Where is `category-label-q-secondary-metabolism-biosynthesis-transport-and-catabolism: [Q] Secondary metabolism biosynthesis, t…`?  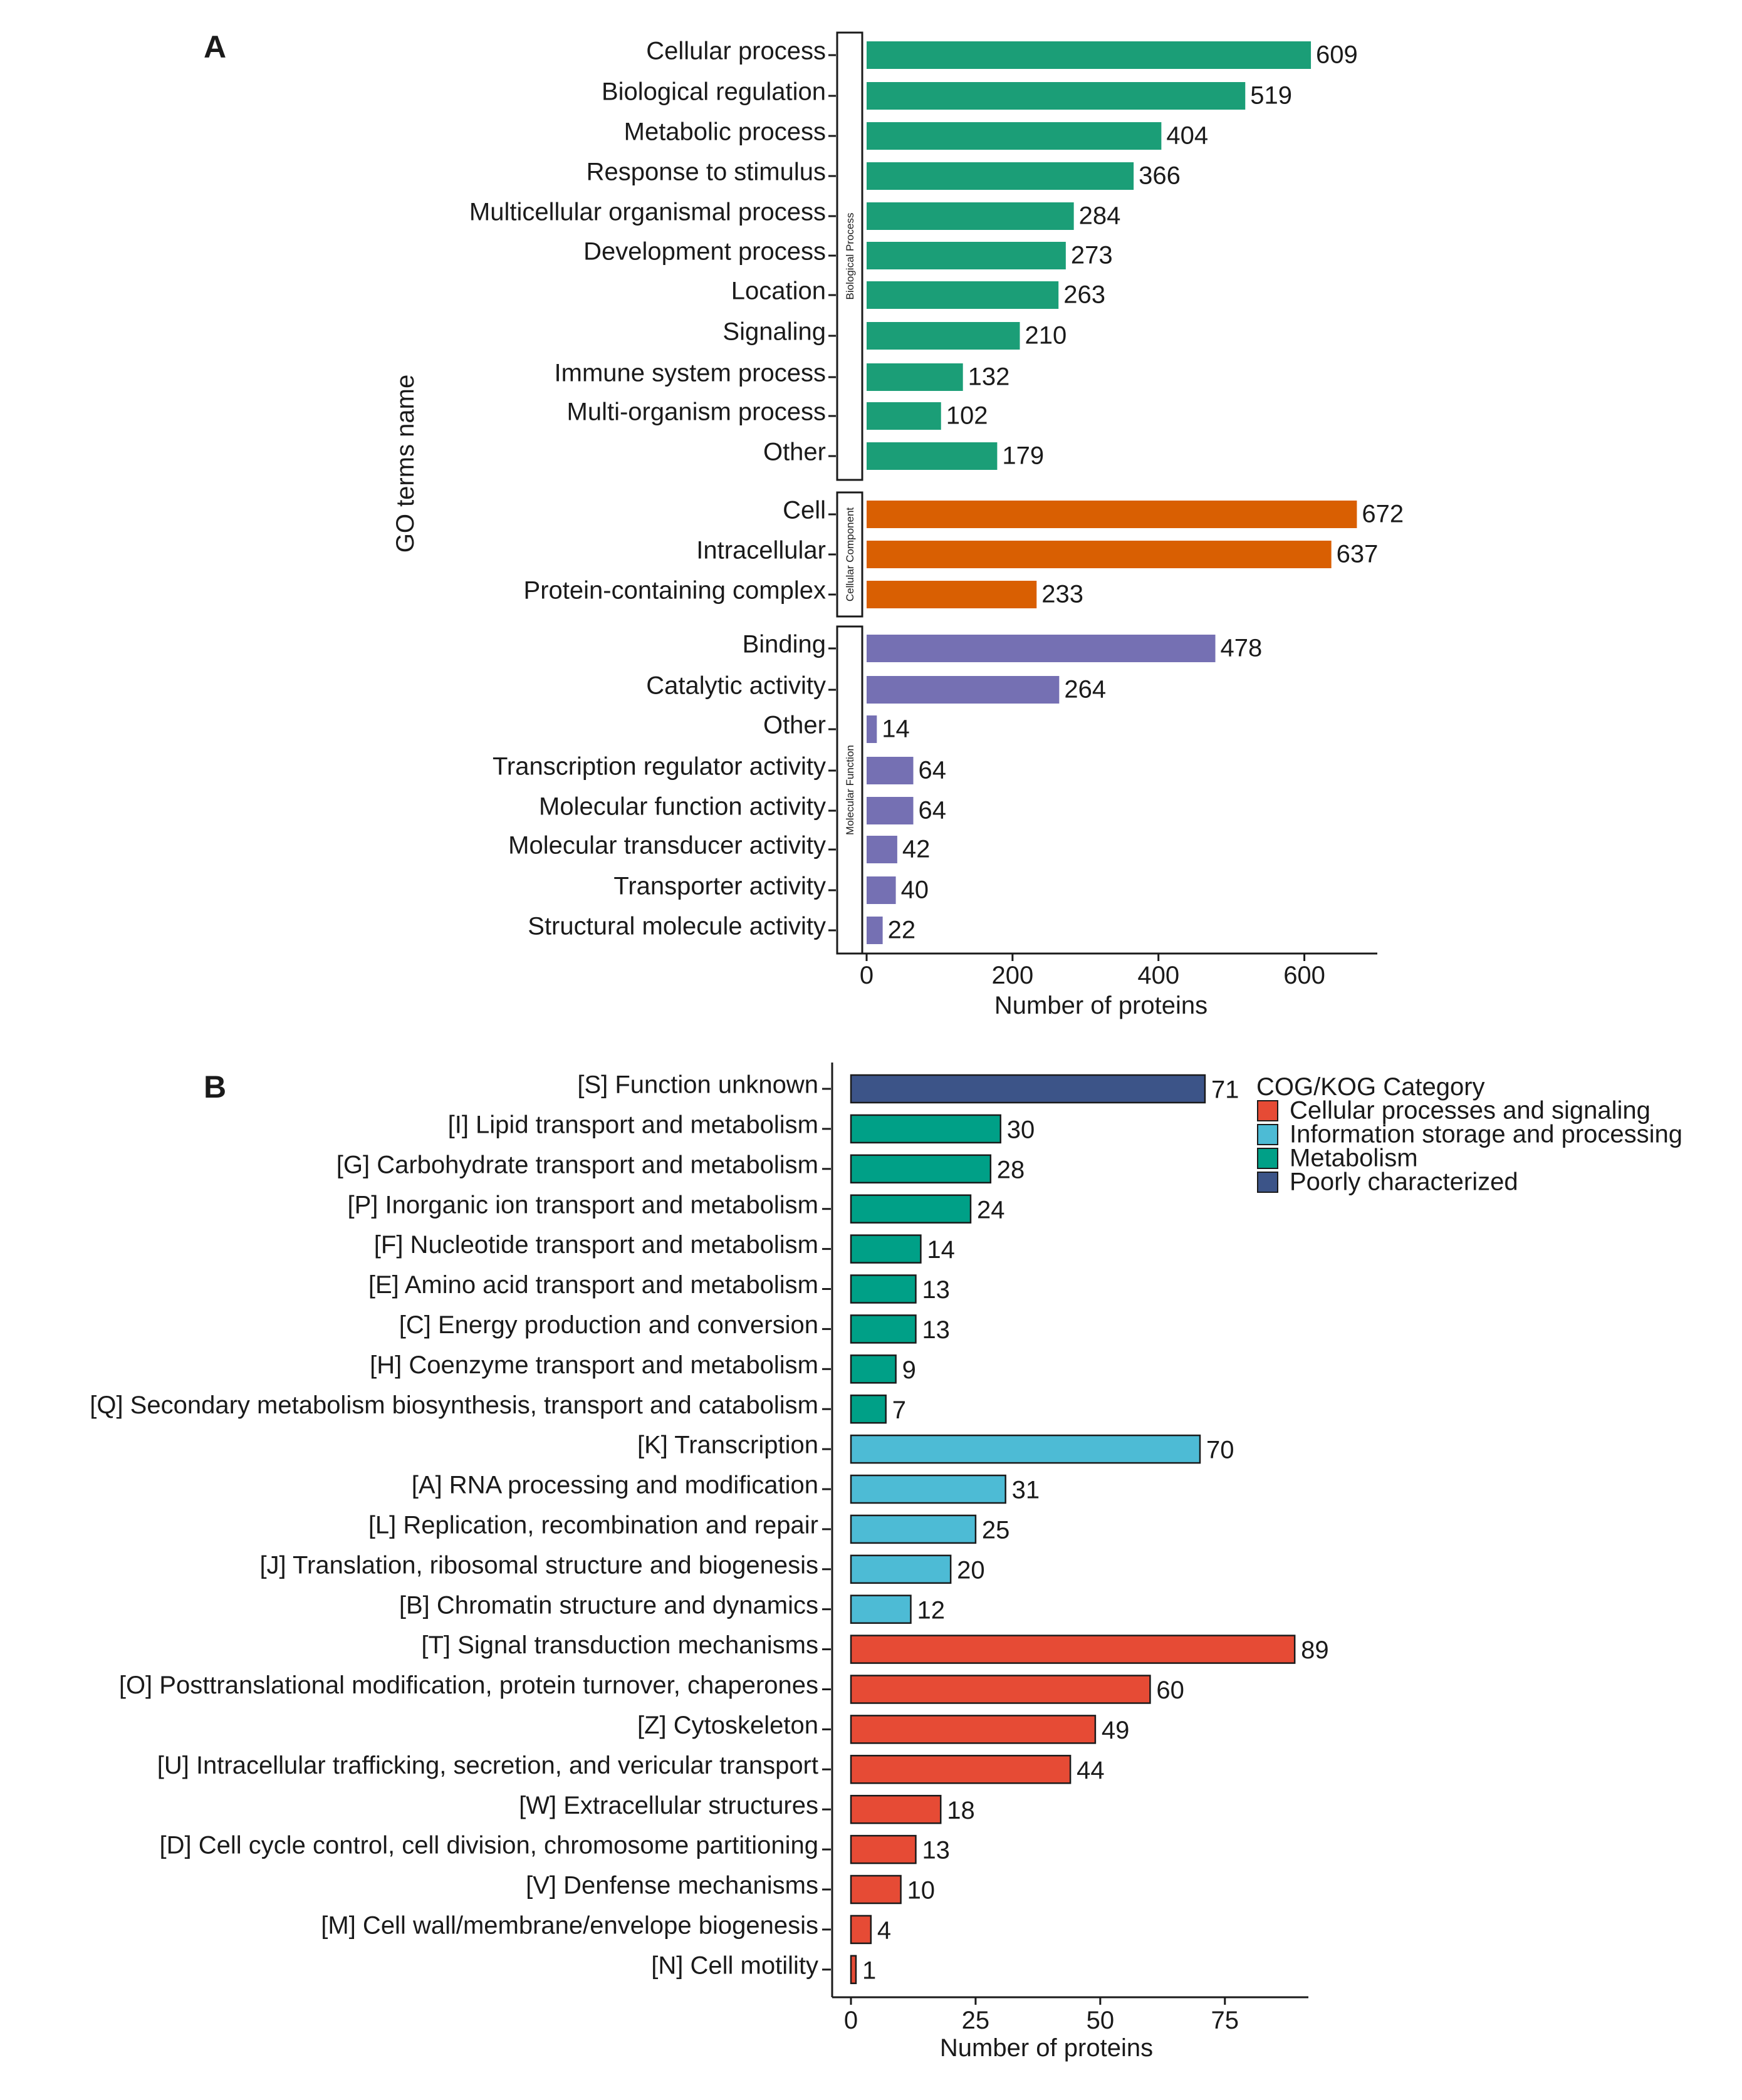
category-label-q-secondary-metabolism-biosynthesis-transport-and-catabolism: [Q] Secondary metabolism biosynthesis, t… is located at coordinates (454, 1405).